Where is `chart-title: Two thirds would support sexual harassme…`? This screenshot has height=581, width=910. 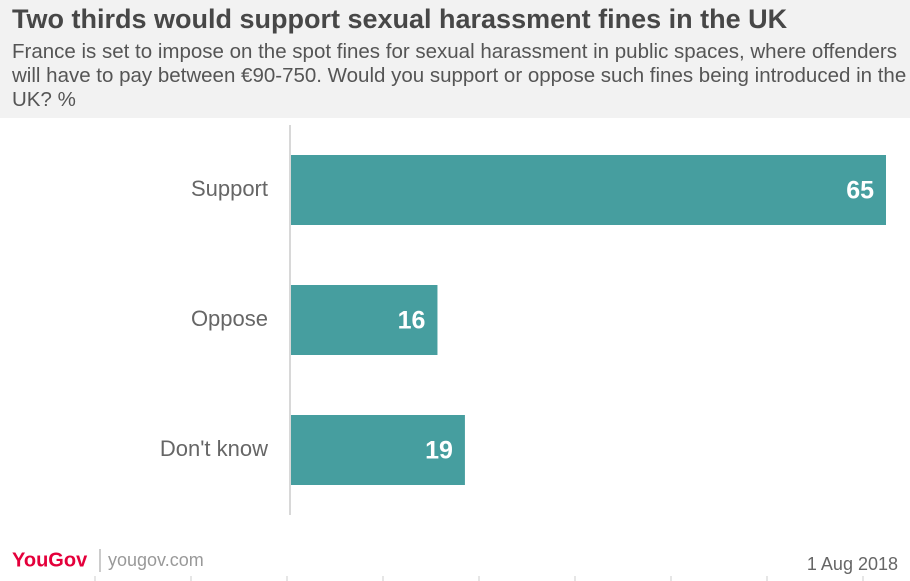
chart-title: Two thirds would support sexual harassme… is located at coordinates (400, 19).